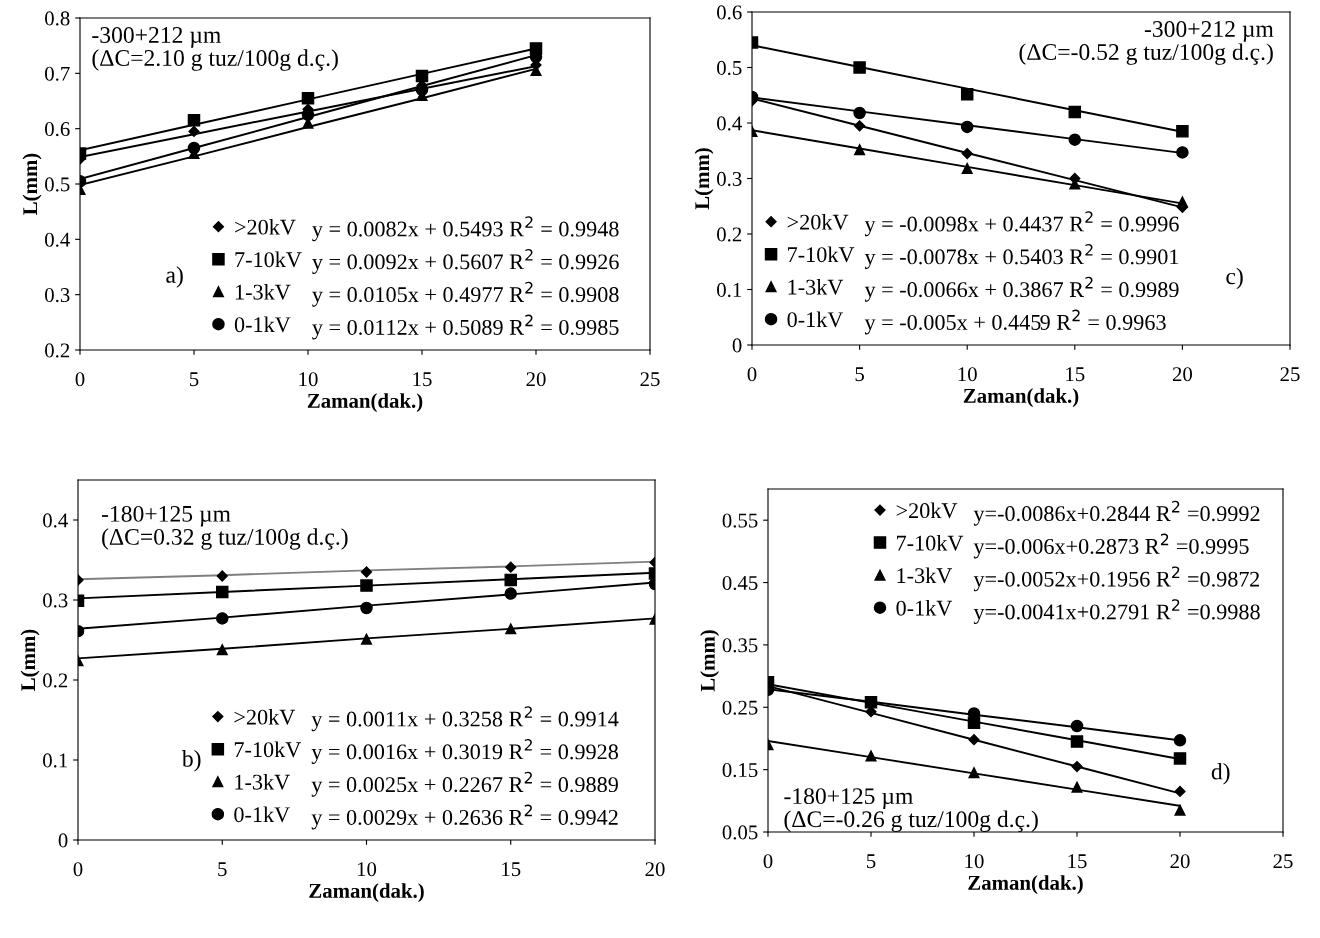 The image size is (1320, 938). I want to click on annotation: y=-0.0041x+0.2791 R$^{2}$ =0.9988, so click(1116, 612).